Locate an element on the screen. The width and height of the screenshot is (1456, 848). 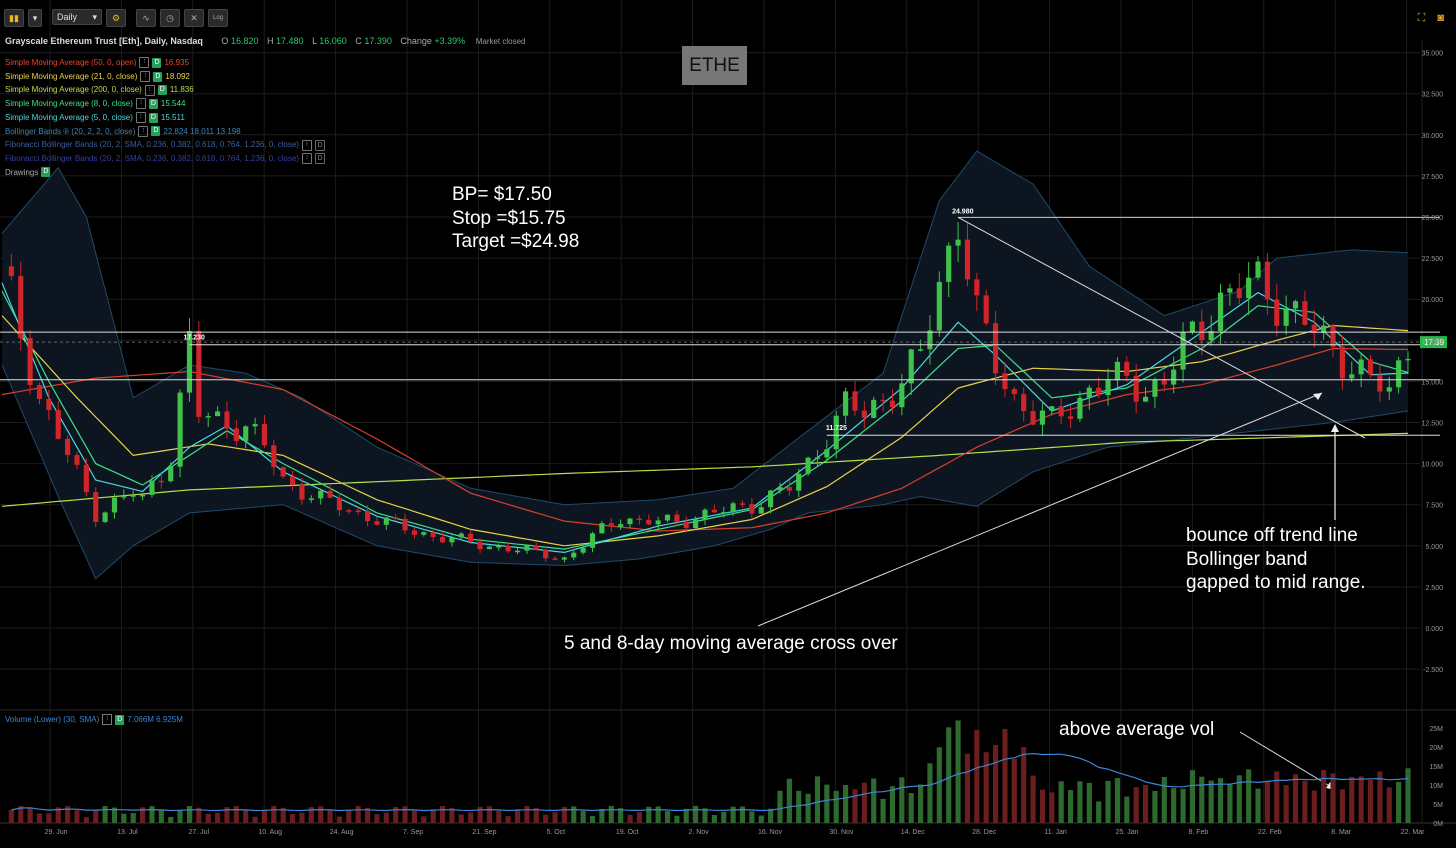
candlestick-icon: ▮▮ is located at coordinates (14, 18).